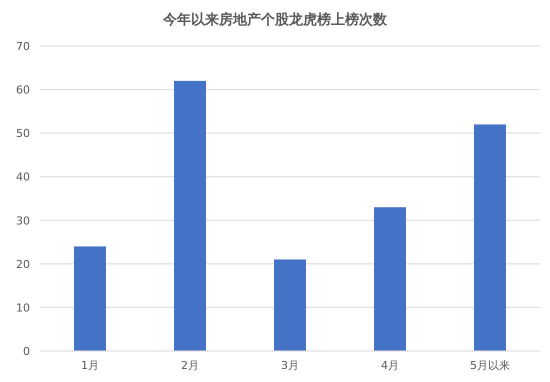 This screenshot has height=382, width=550. Describe the element at coordinates (23, 221) in the screenshot. I see `y-tick-label: 30` at that location.